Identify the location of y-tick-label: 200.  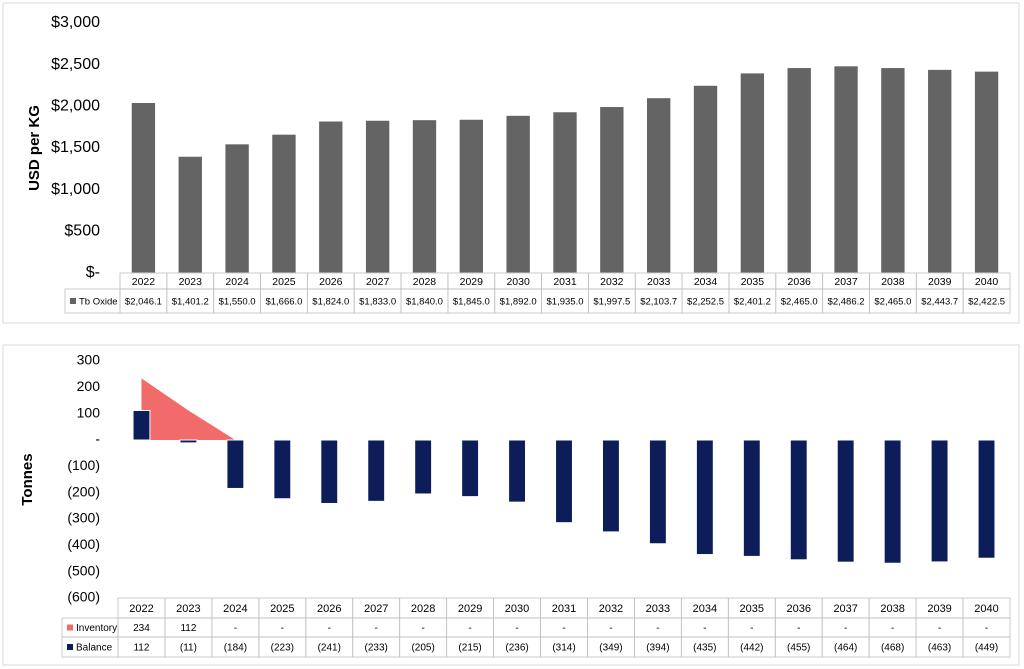
(89, 386).